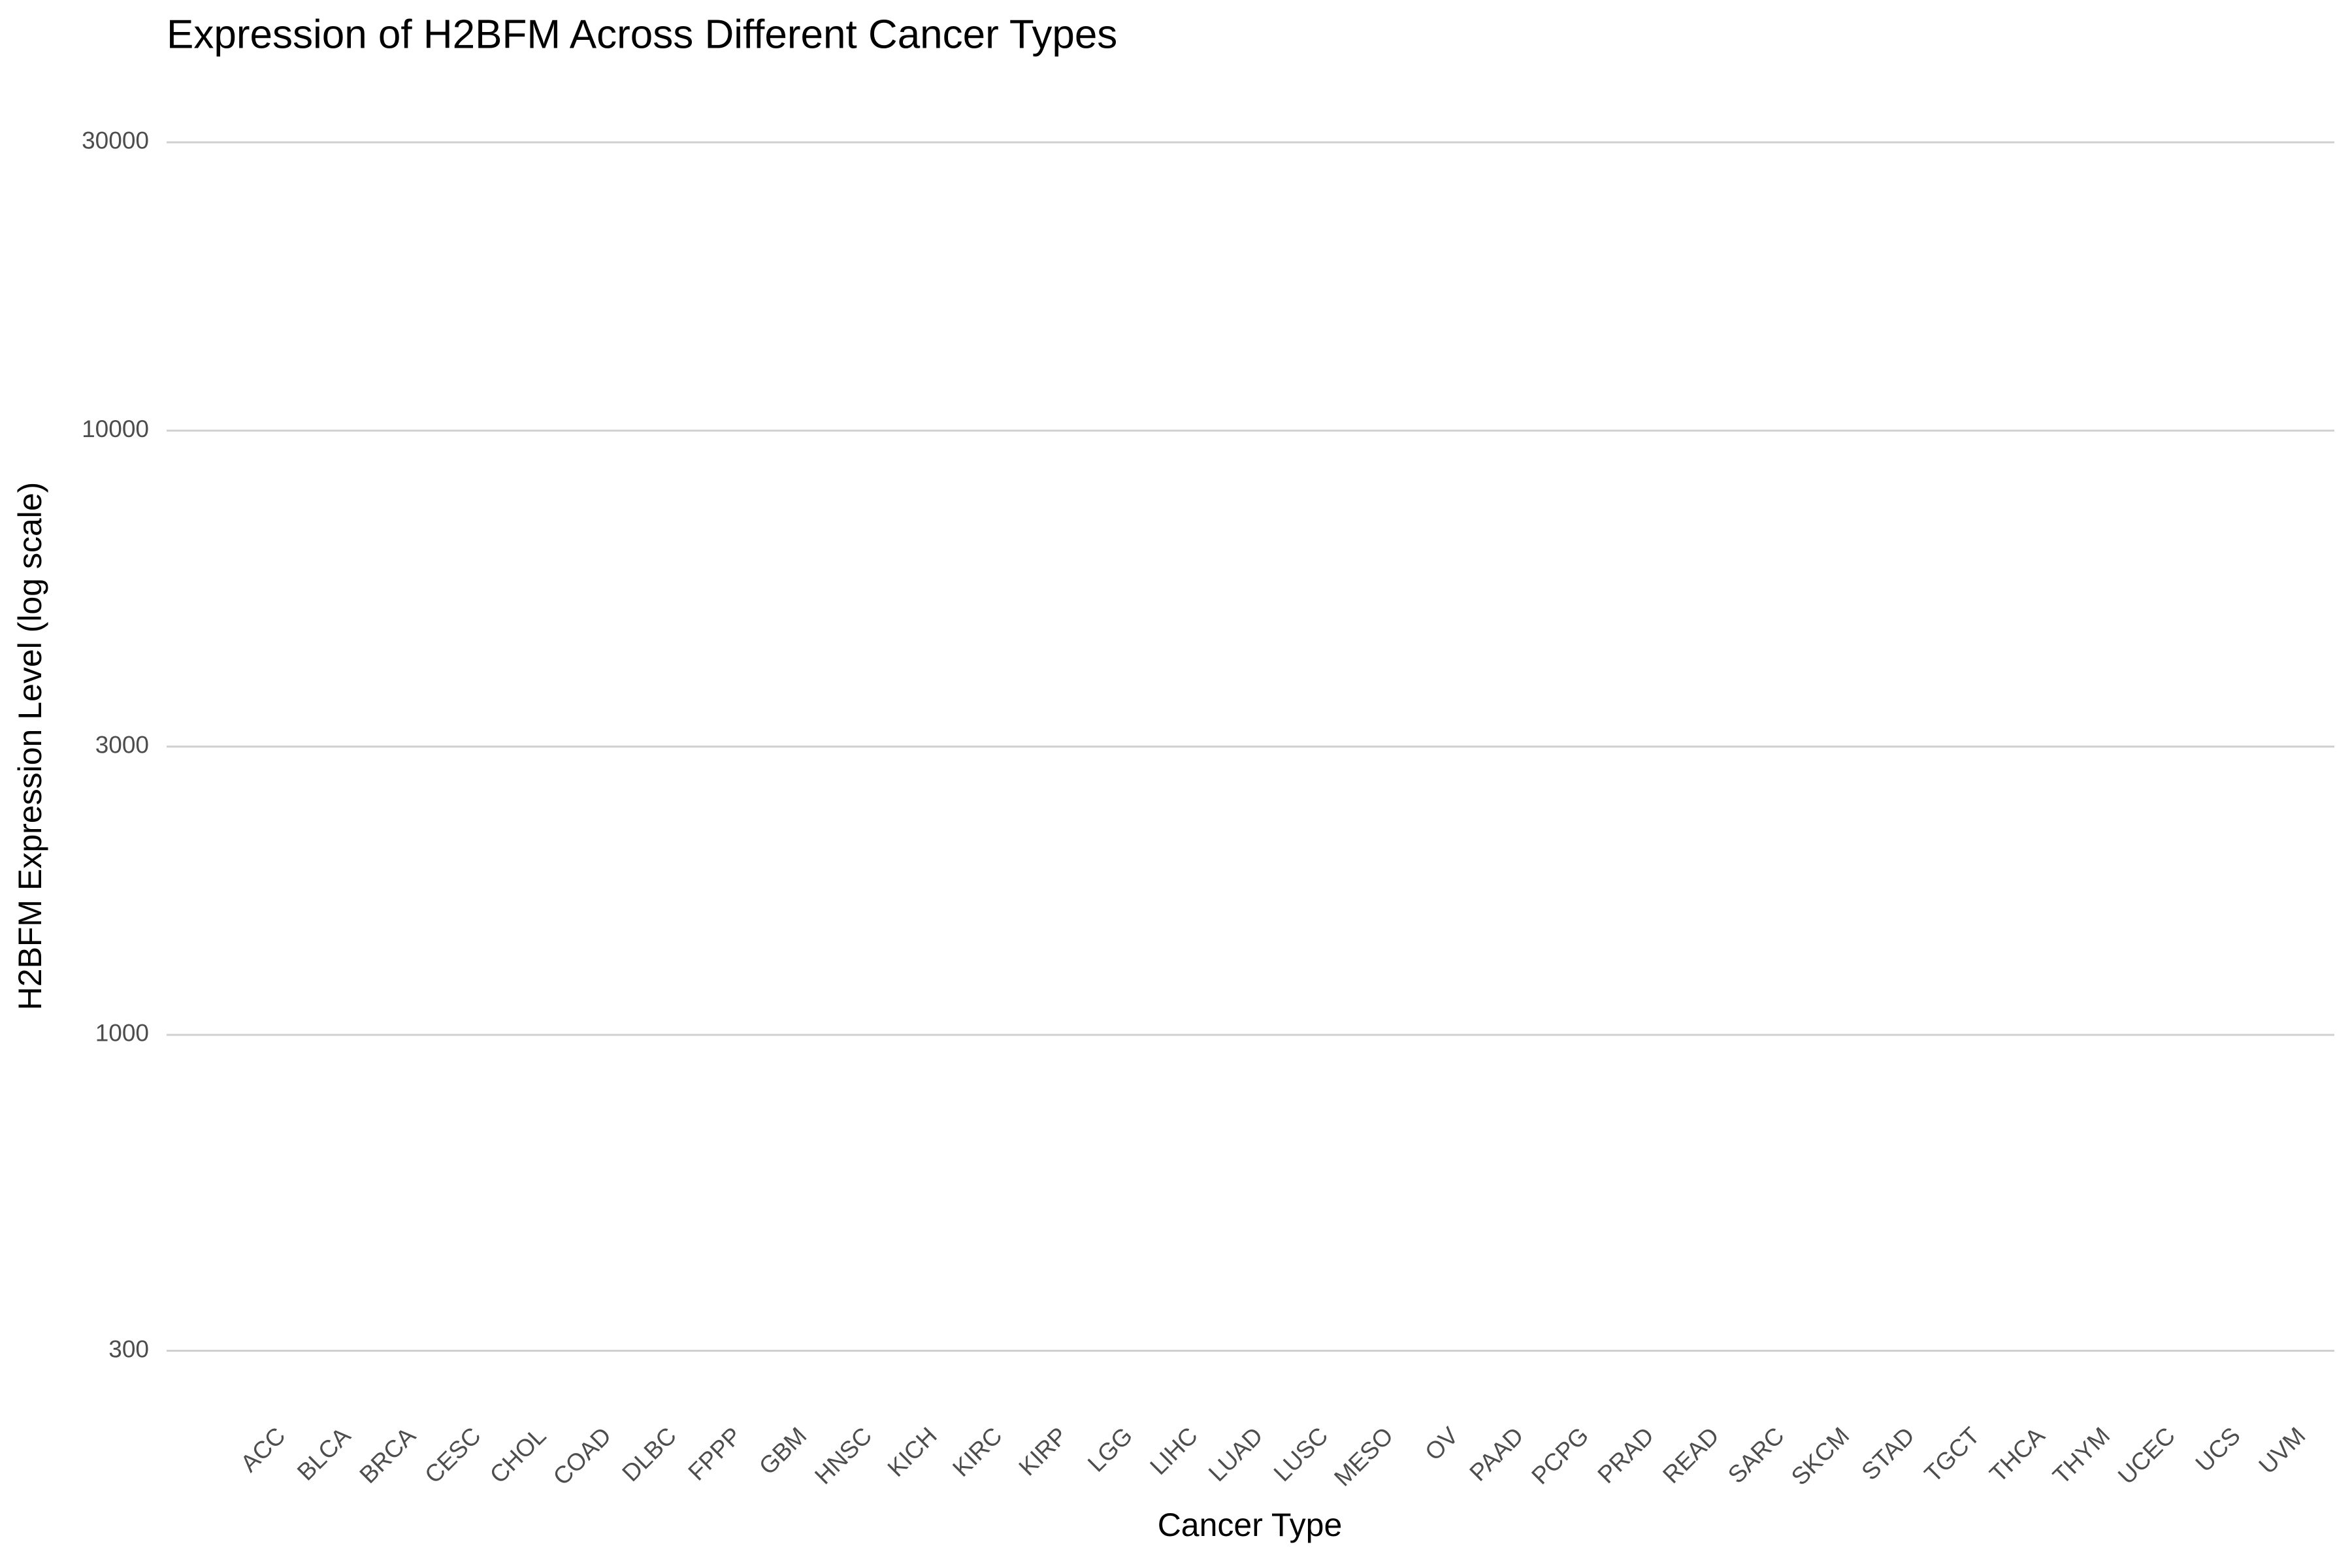 The height and width of the screenshot is (1568, 2352). What do you see at coordinates (1235, 1454) in the screenshot?
I see `x-tick-label: LUAD` at bounding box center [1235, 1454].